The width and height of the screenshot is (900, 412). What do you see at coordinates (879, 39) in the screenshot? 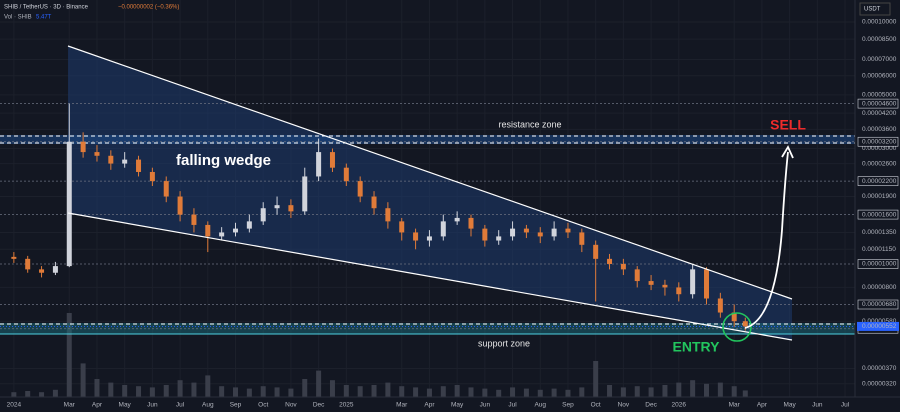
I see `y-tick-label: 0.00008500` at bounding box center [879, 39].